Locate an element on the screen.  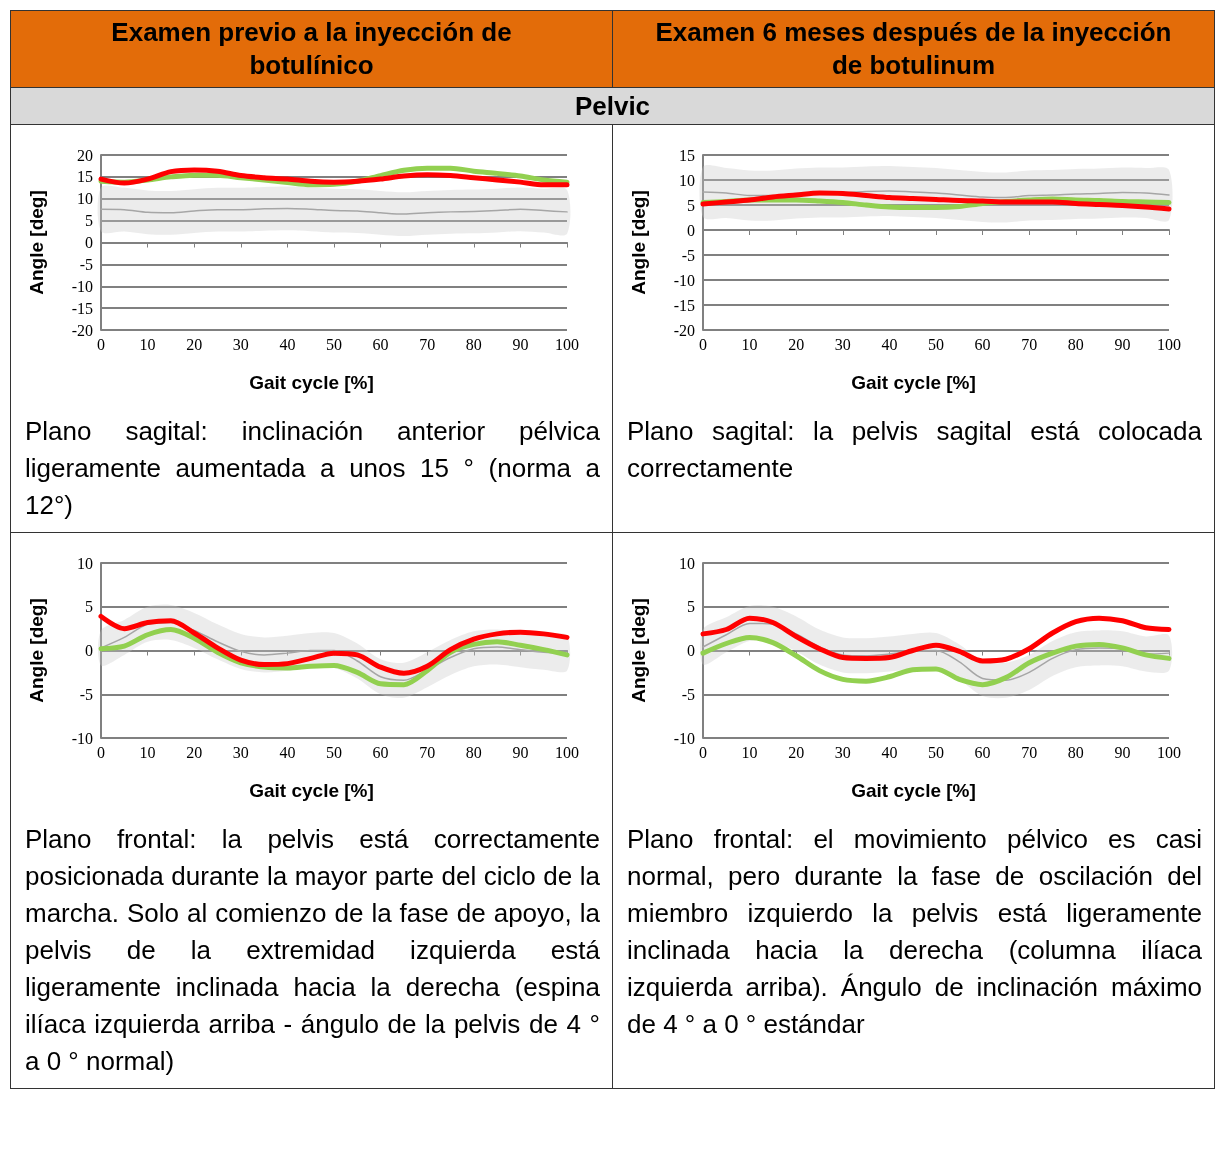
chart-title: Examen 6 meses después de la inyección de botulinum is located at coordinates (913, 49).